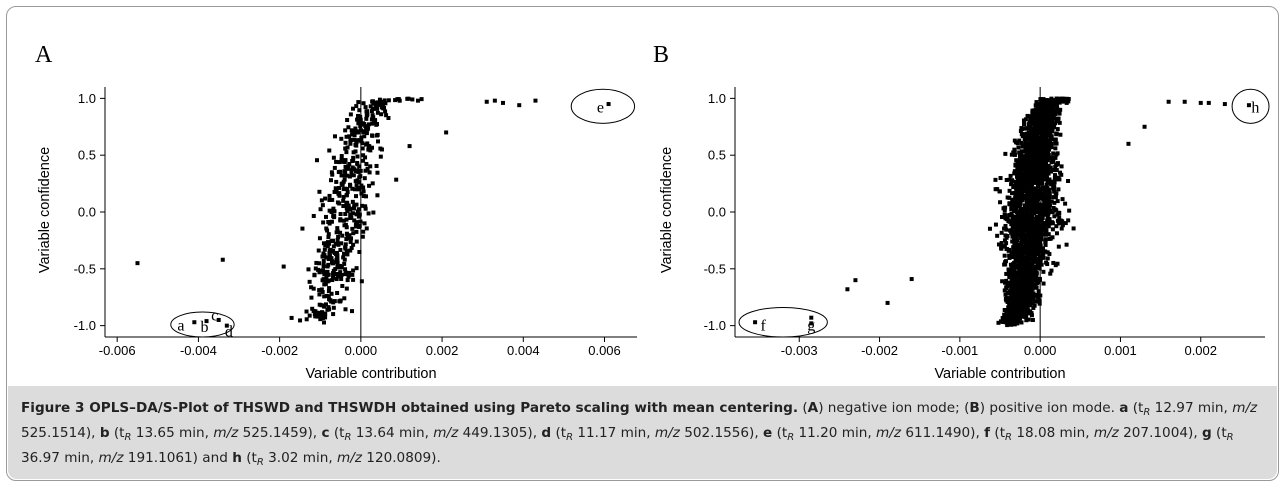 This screenshot has height=485, width=1283. I want to click on caption-fragment: ,, so click(980, 433).